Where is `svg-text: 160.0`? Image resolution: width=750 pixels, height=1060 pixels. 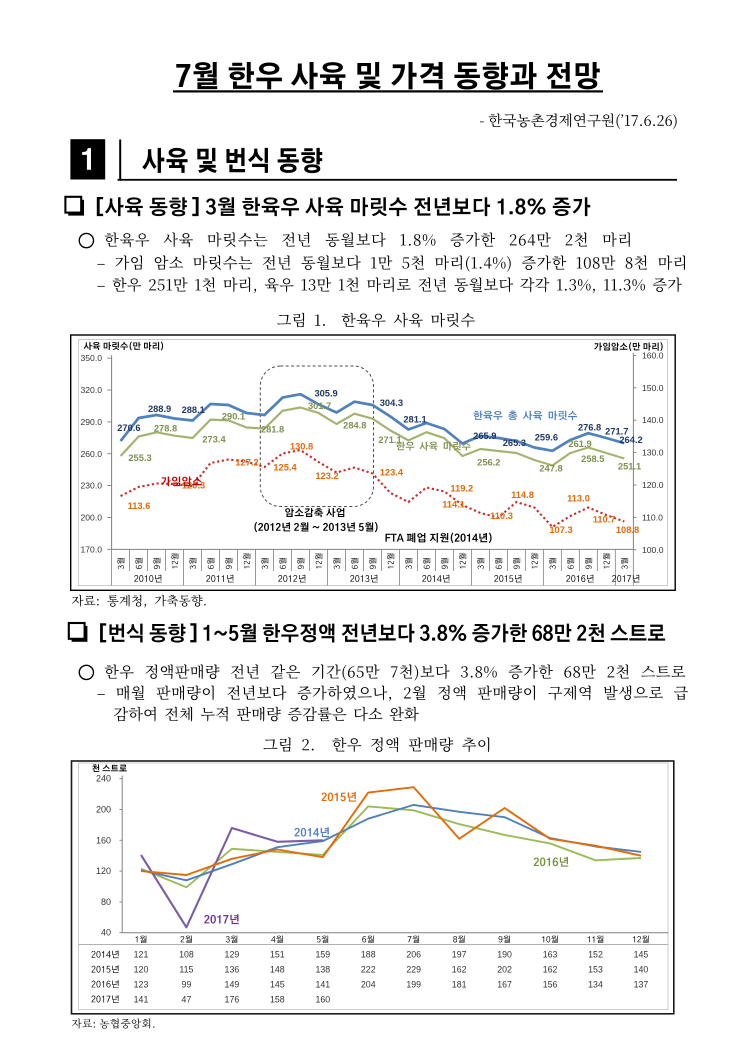
svg-text: 160.0 is located at coordinates (653, 355).